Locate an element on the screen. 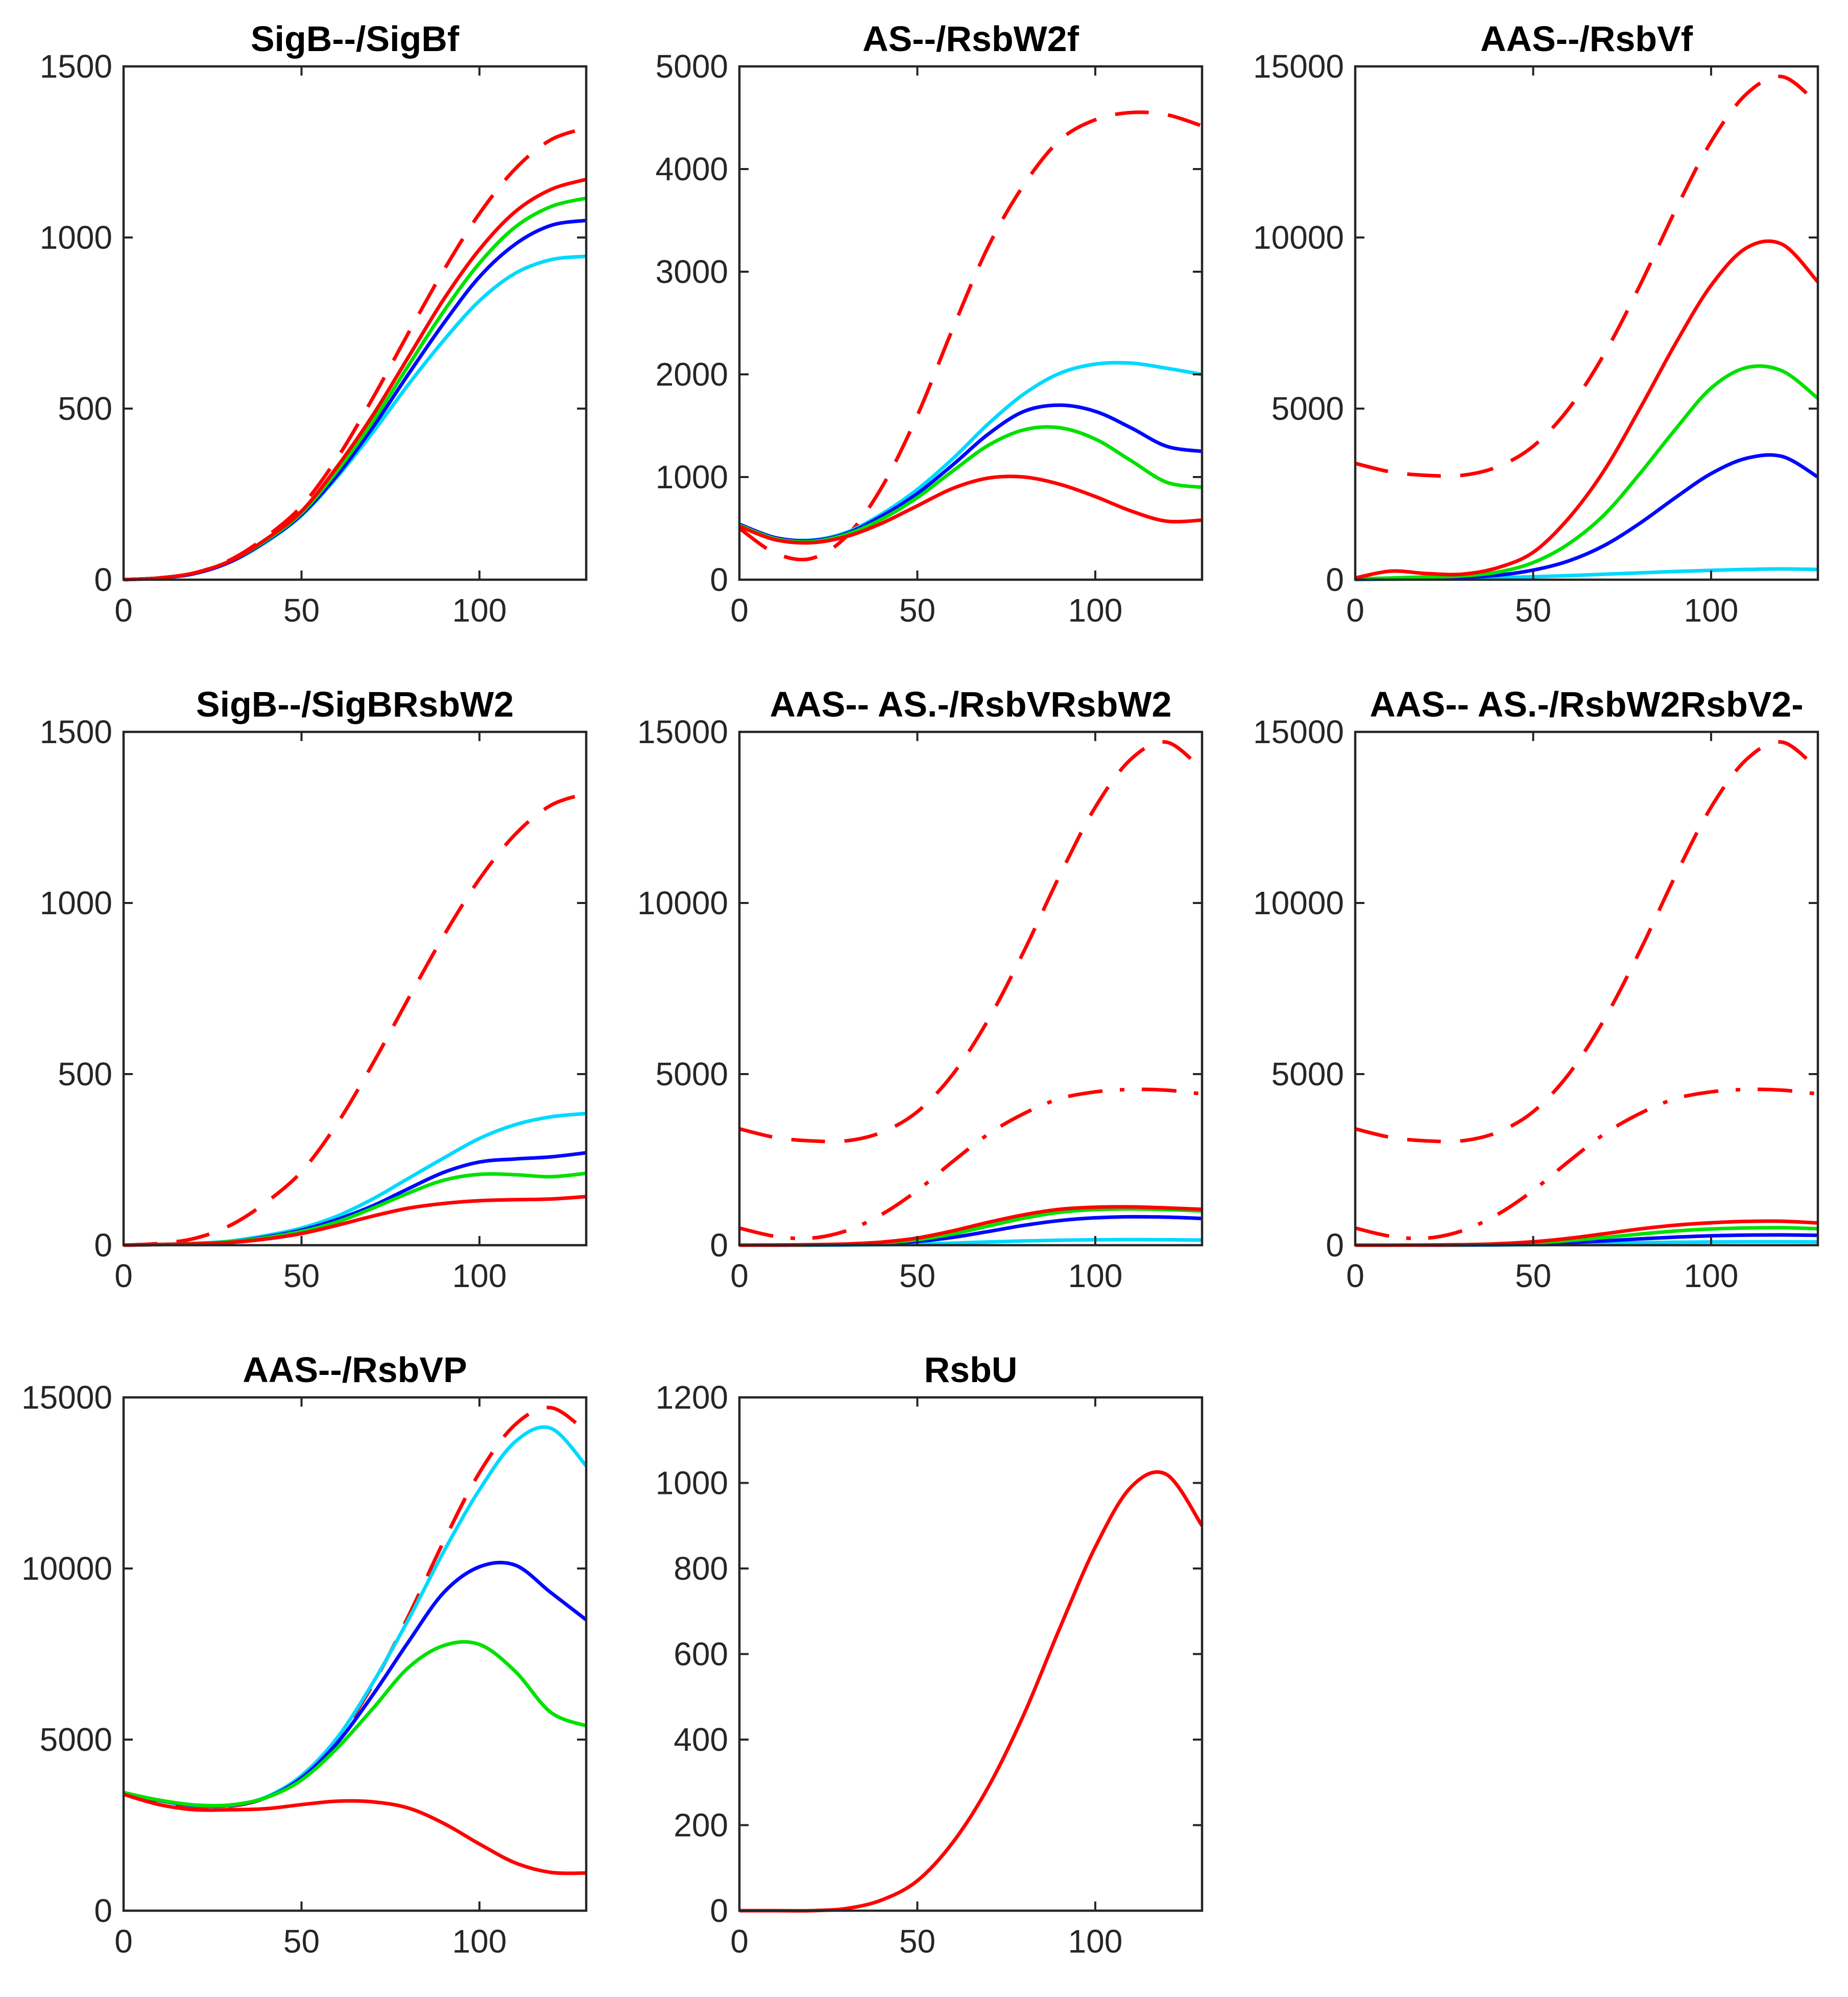  chart-title: AAS-- AS.-/RsbW2RsbV2- is located at coordinates (1586, 704).